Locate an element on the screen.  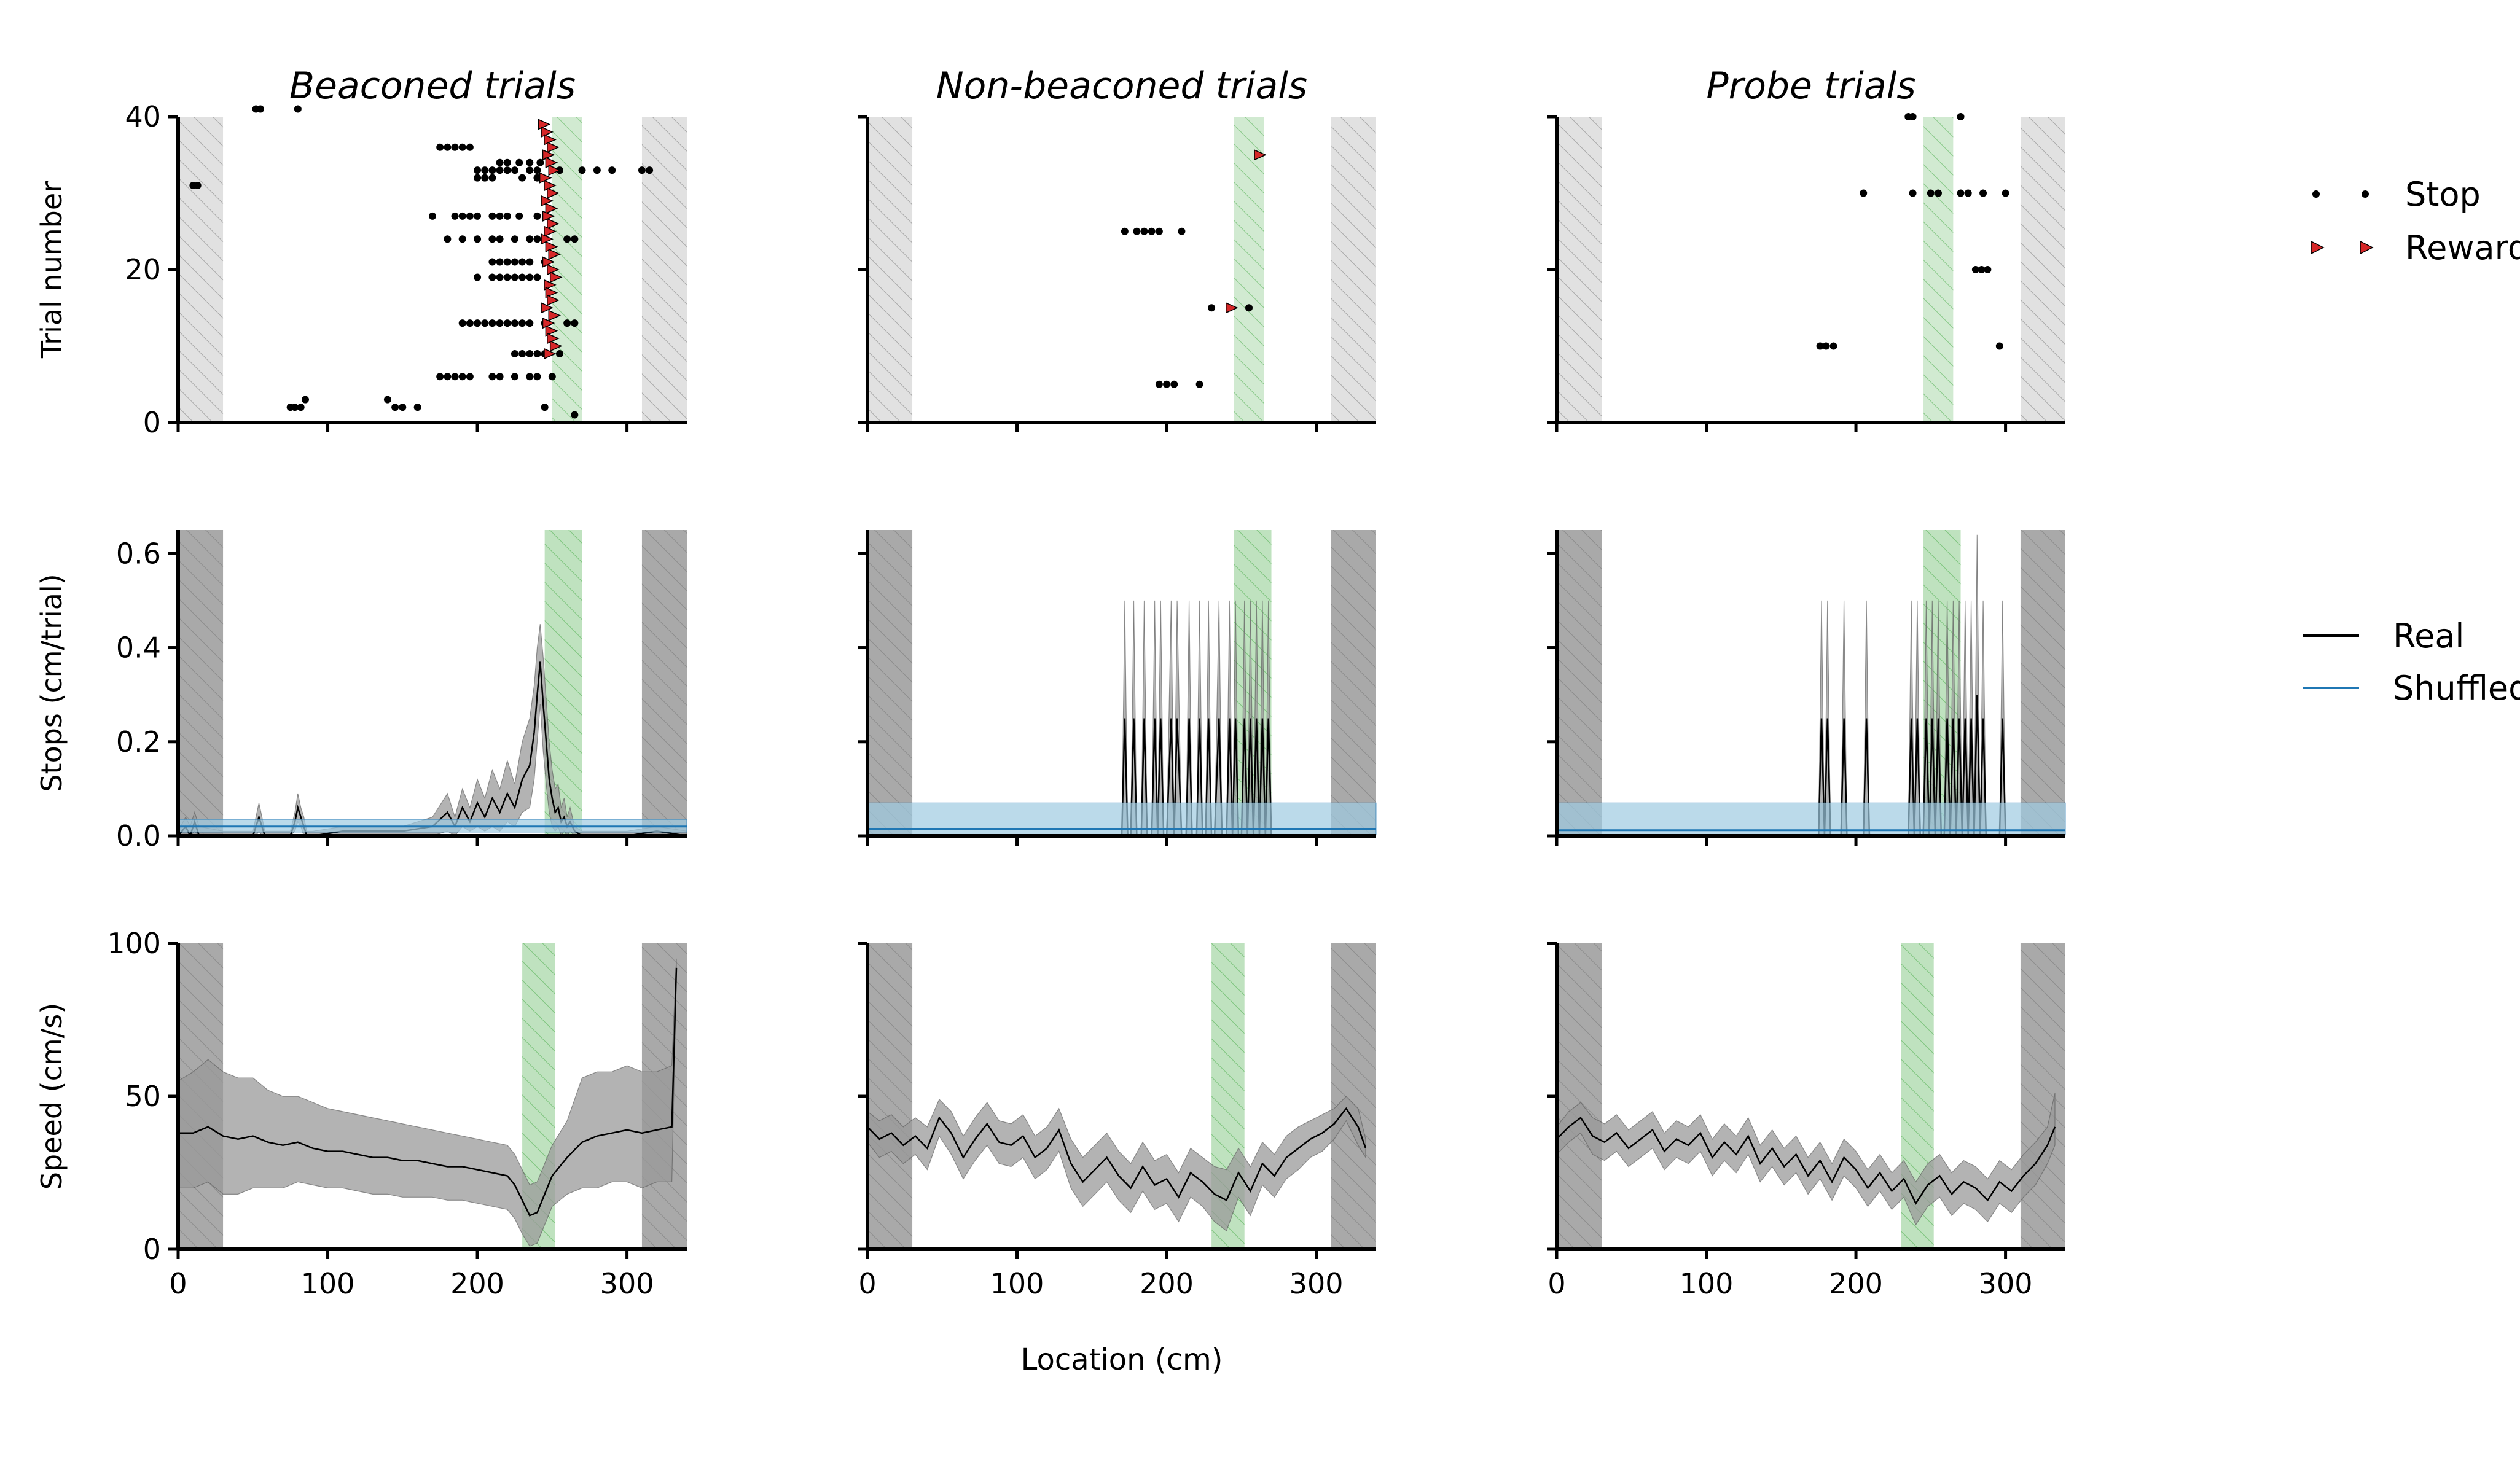
panel-2-1: 0.0 0.2 0.4 0.6 Stops (cm/trial) is located at coordinates (361, 691).